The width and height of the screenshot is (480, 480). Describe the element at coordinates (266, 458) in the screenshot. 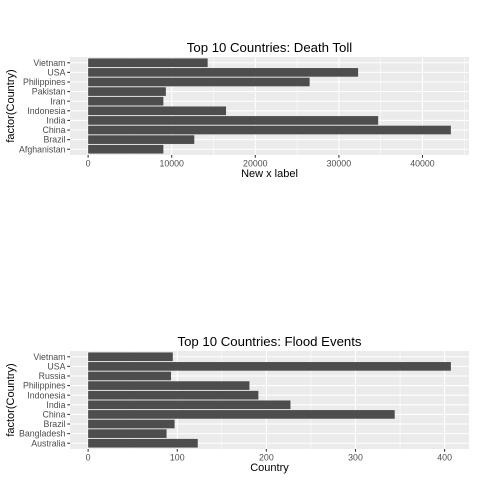

I see `chart-2-x-tick-label: 200` at that location.